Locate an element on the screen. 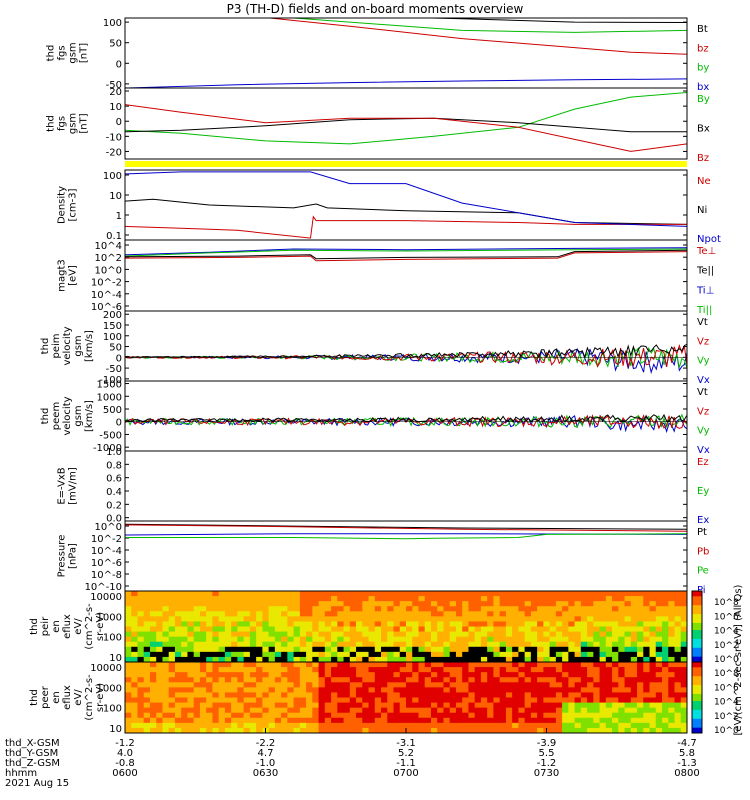  y-axis-label: thd is located at coordinates (51, 53).